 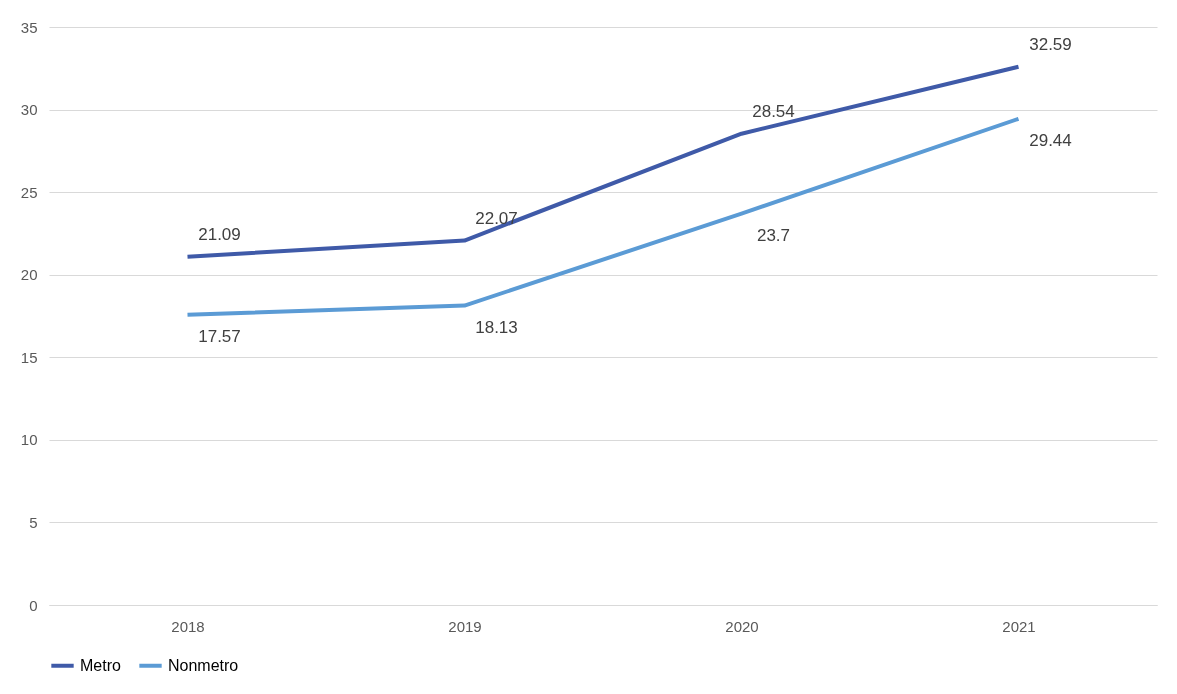 I want to click on data-label: 28.54, so click(x=773, y=111).